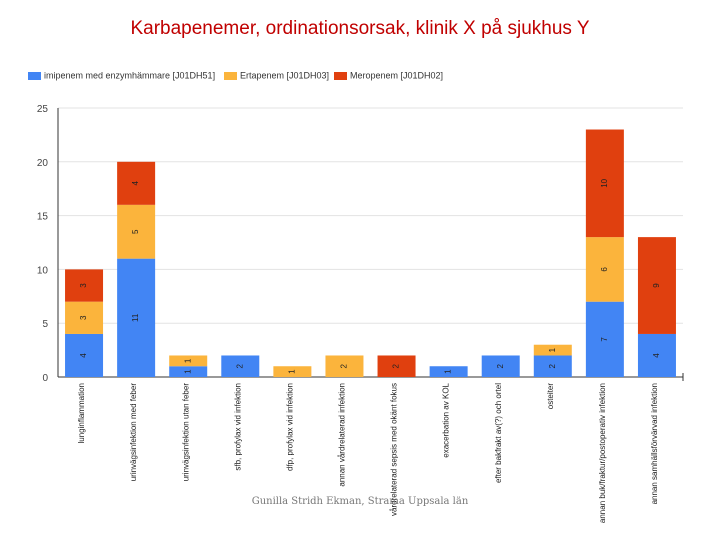 The width and height of the screenshot is (720, 540). What do you see at coordinates (394, 449) in the screenshot?
I see `x-tick-label: vårdrelaterad sepsis med okänt fokus` at bounding box center [394, 449].